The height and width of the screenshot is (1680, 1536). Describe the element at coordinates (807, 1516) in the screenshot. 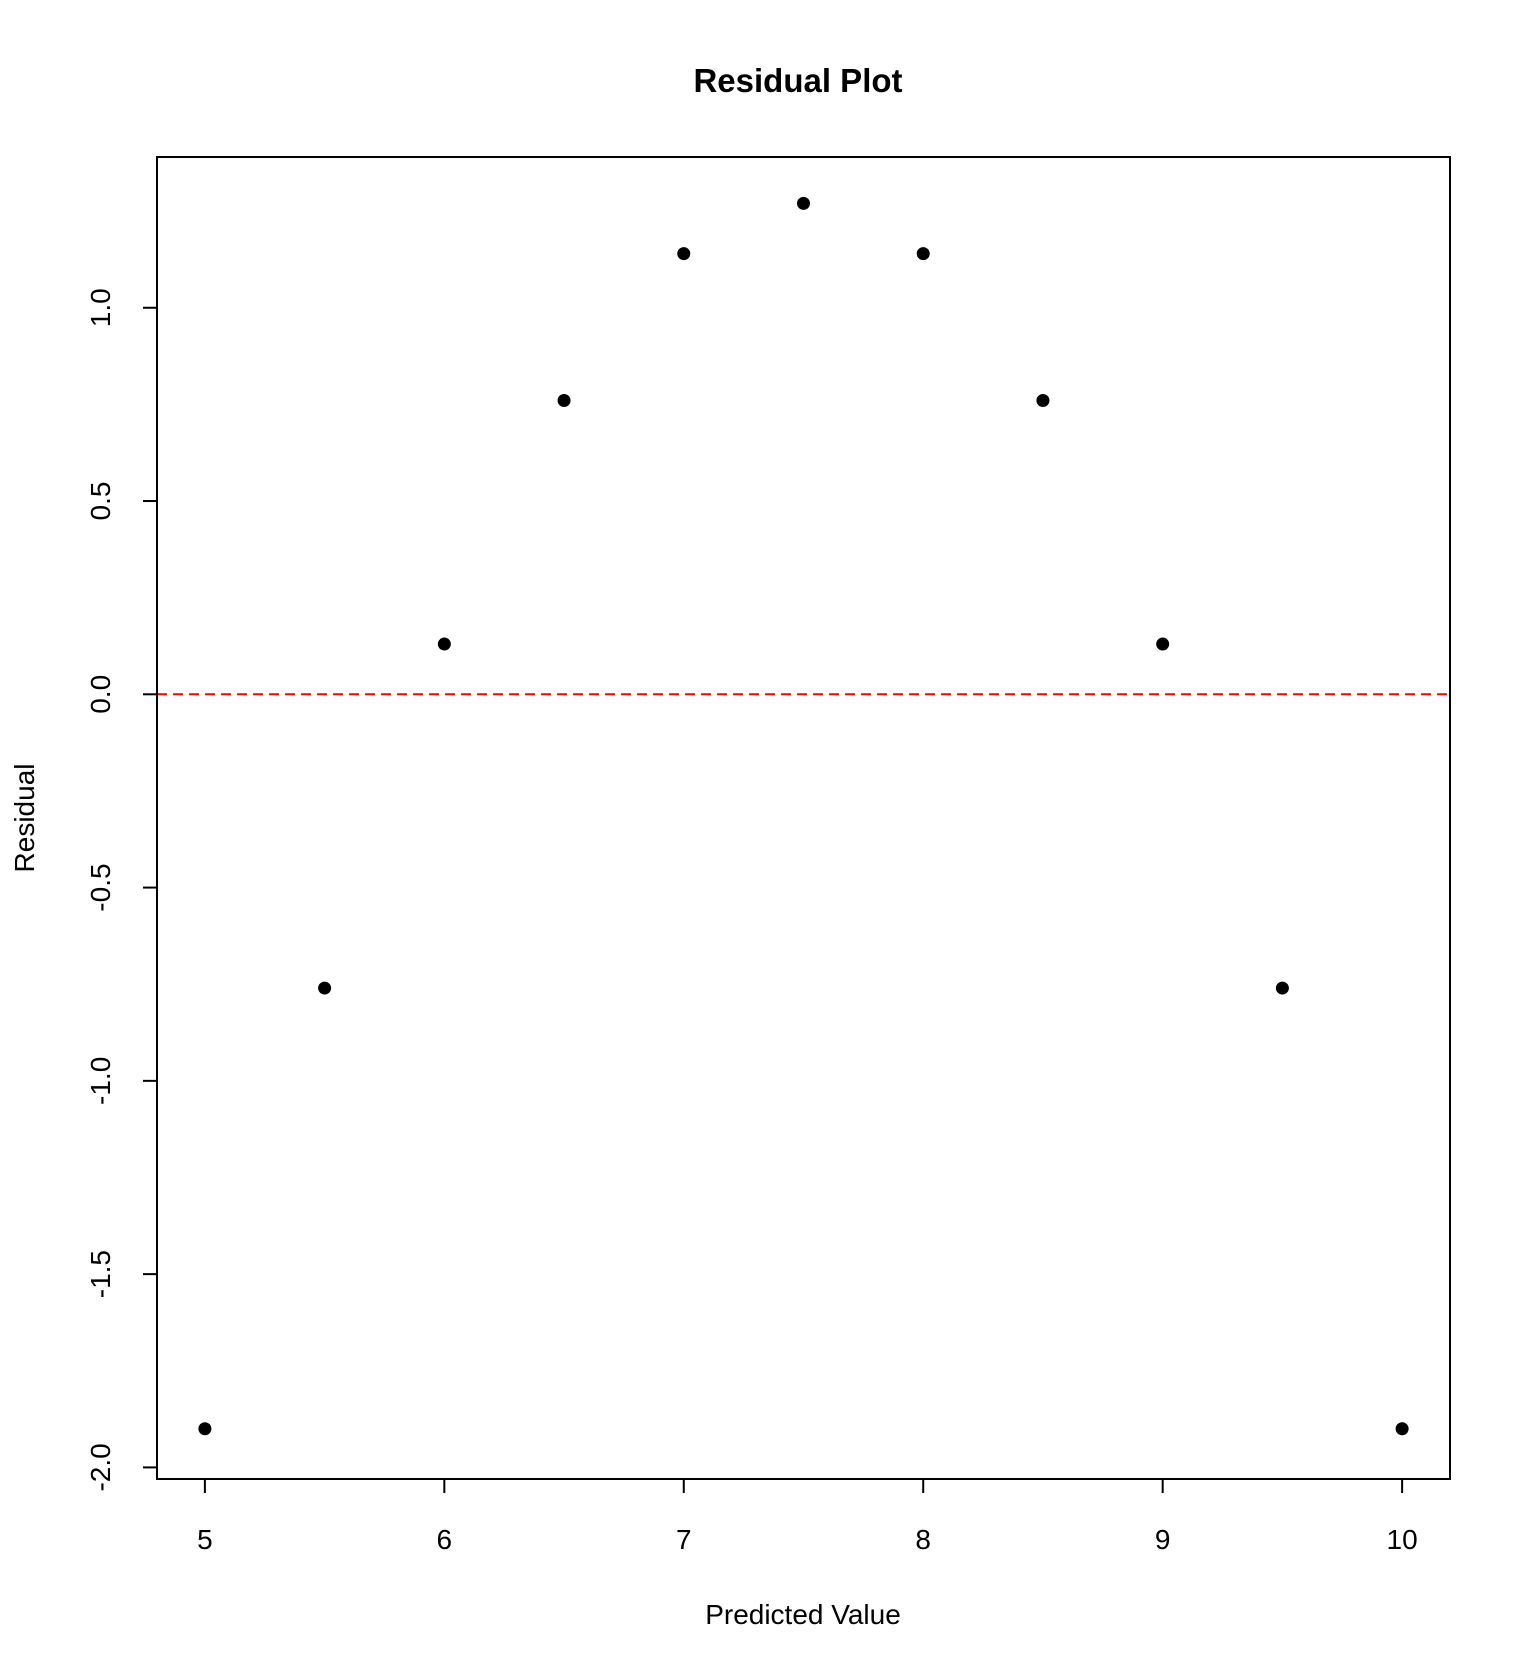

I see `x-axis: 5 6 7 8 9 10` at that location.